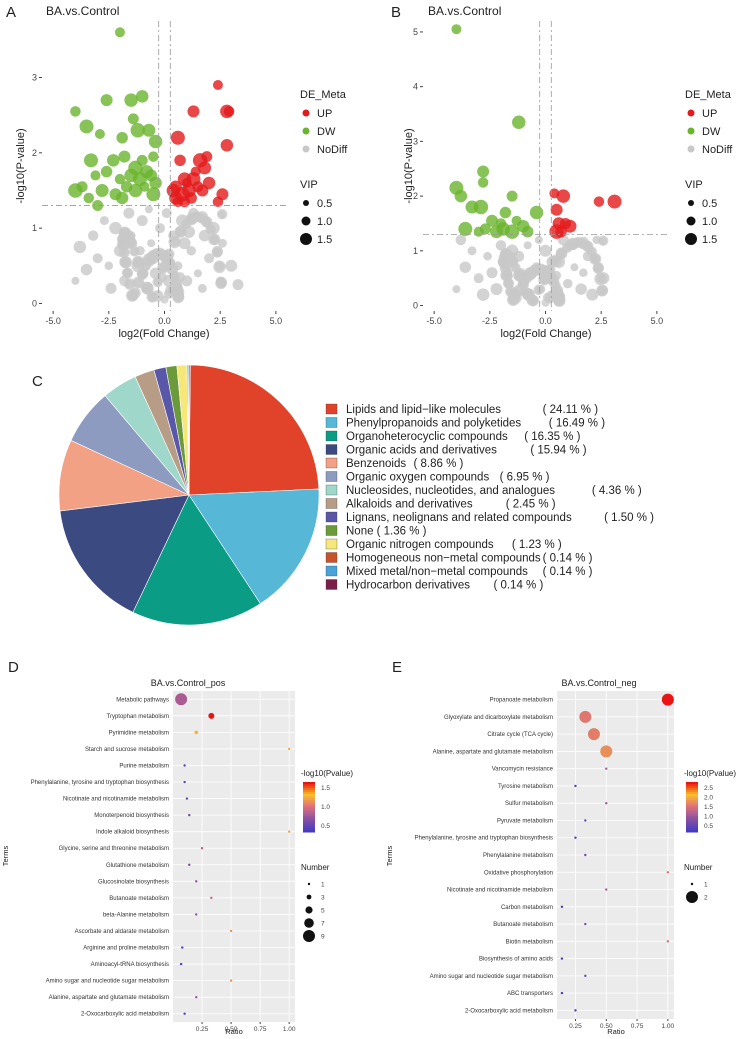 This screenshot has height=1039, width=741. What do you see at coordinates (415, 87) in the screenshot?
I see `y-tick-label: 4` at bounding box center [415, 87].